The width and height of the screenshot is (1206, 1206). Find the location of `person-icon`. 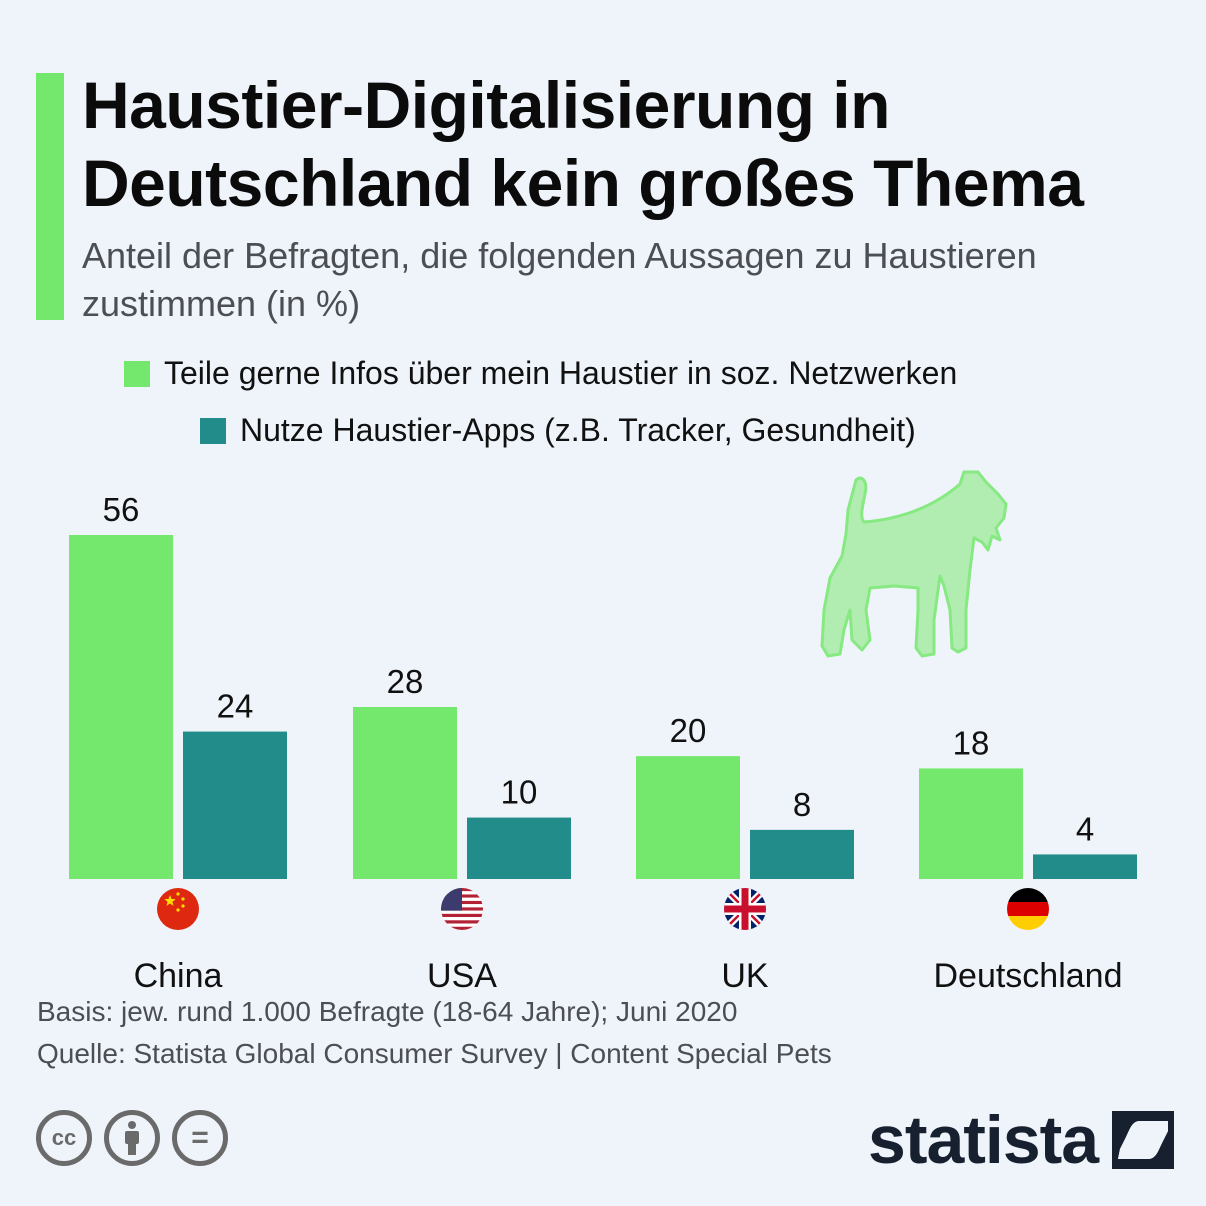

person-icon is located at coordinates (132, 1138).